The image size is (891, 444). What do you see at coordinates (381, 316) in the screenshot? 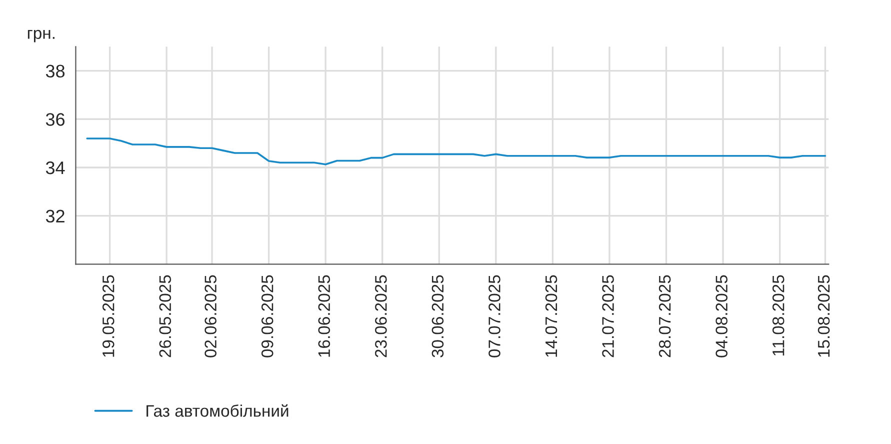
I see `x-tick-label: 23.06.2025` at bounding box center [381, 316].